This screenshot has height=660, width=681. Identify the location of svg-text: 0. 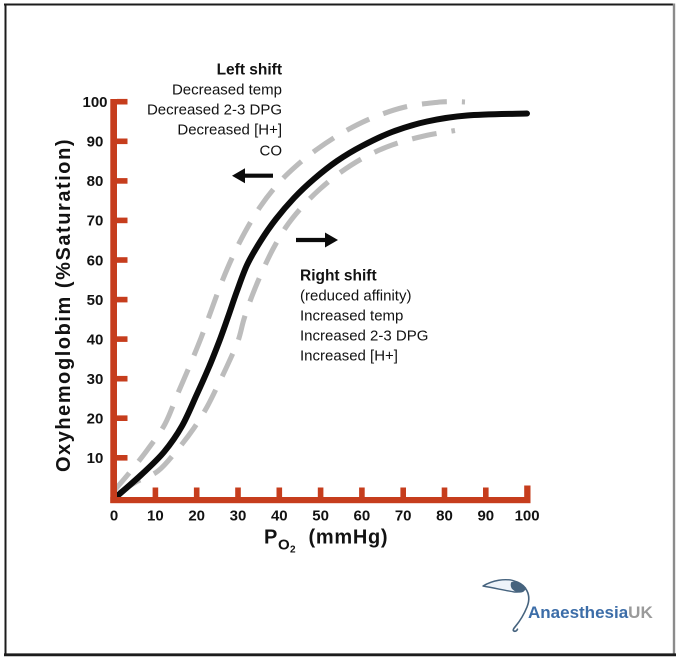
(114, 516).